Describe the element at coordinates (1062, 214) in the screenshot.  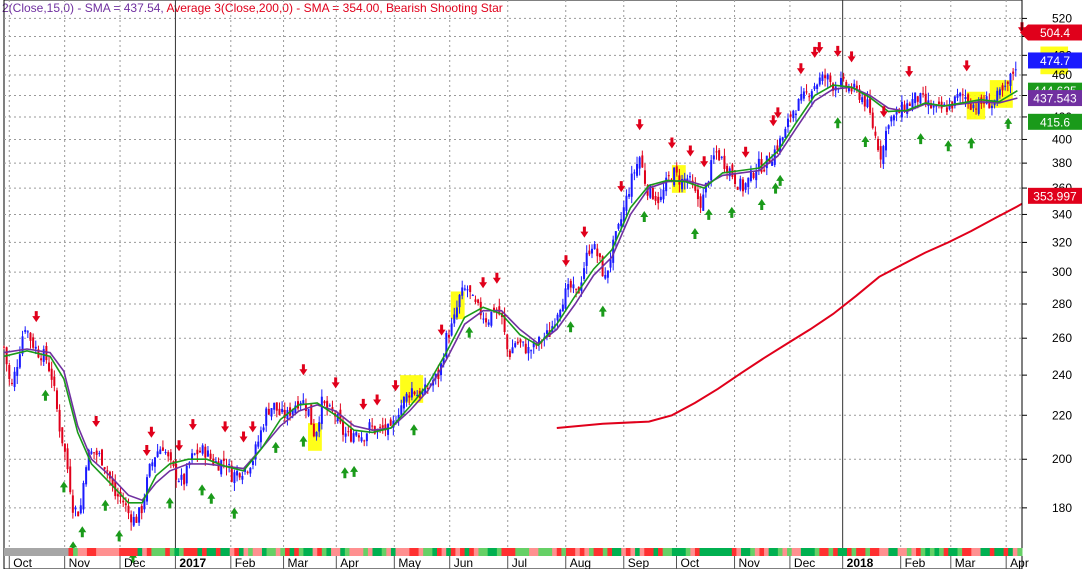
I see `y-tick-label: 340` at that location.